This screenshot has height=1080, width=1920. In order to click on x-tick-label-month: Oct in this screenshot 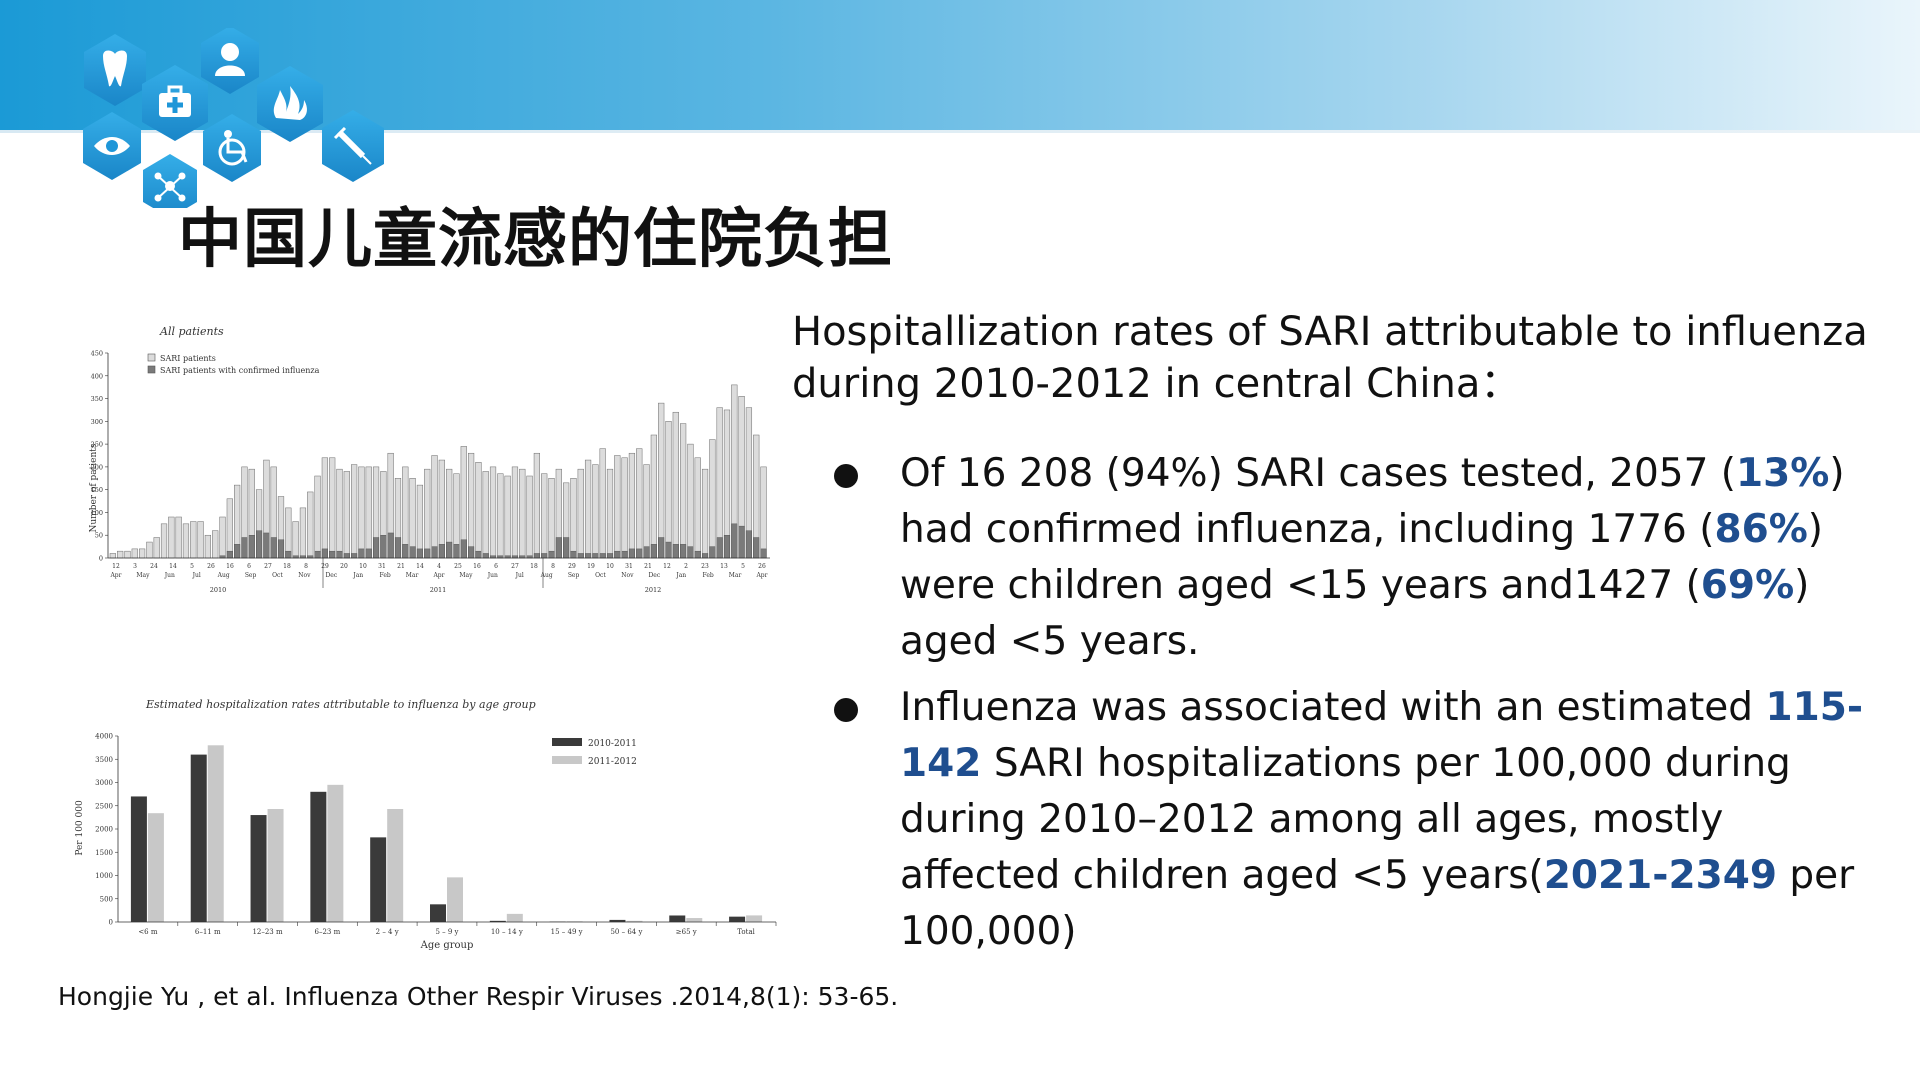, I will do `click(277, 575)`.